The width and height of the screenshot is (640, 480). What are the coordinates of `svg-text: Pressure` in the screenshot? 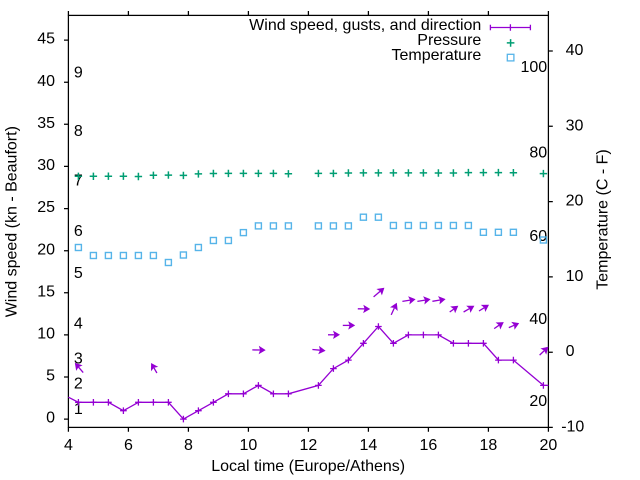 It's located at (449, 40).